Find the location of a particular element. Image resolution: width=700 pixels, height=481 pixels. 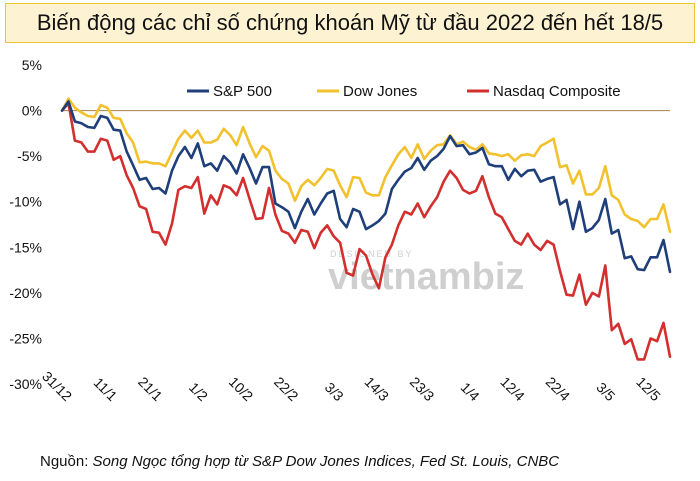

y-tick-label: -30% is located at coordinates (25, 384).